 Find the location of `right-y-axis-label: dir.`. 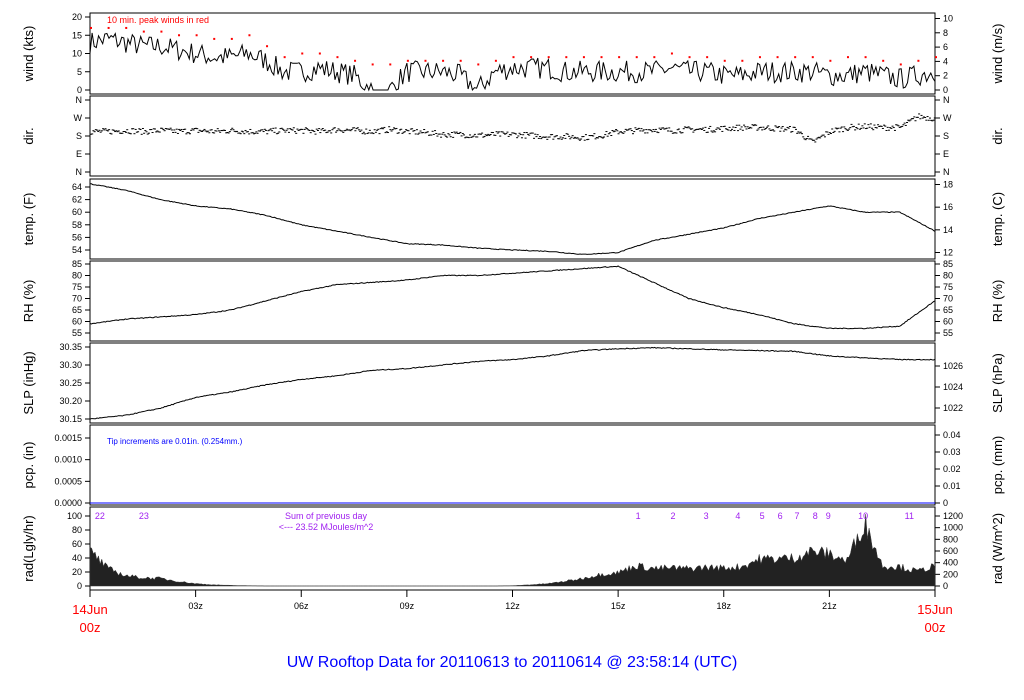

right-y-axis-label: dir. is located at coordinates (997, 135).